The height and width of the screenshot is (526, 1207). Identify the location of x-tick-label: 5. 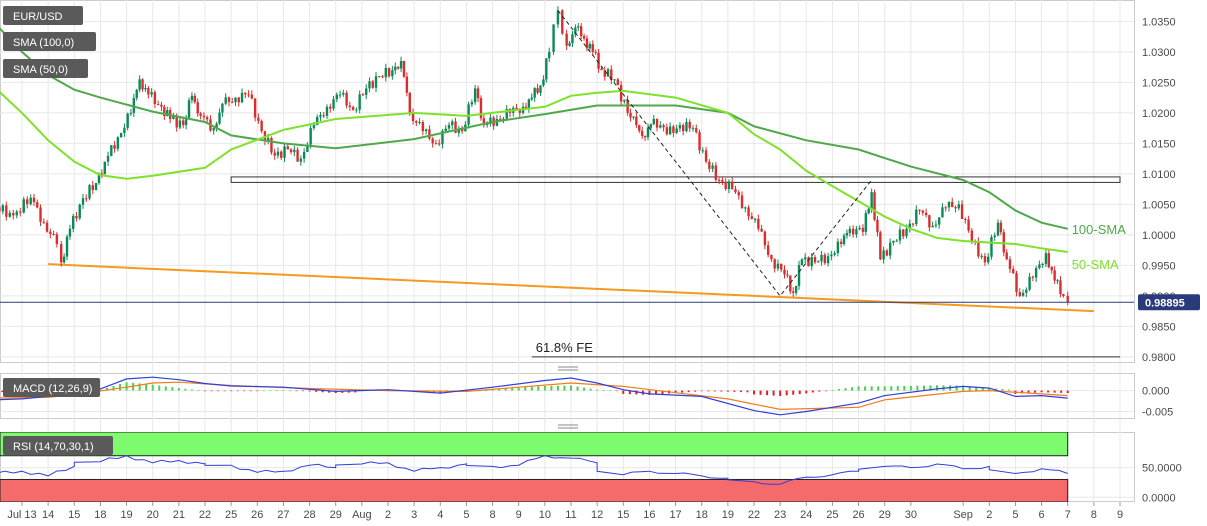
(1015, 515).